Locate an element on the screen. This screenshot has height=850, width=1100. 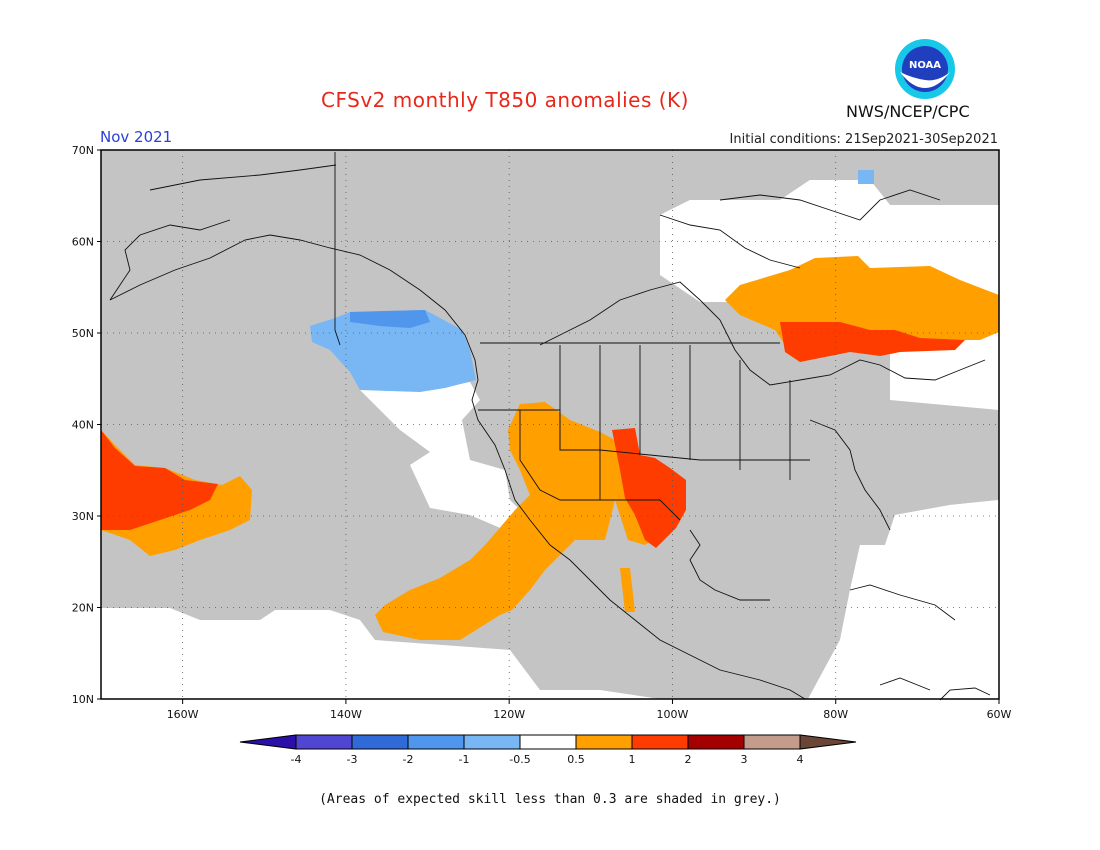
legend-arrow-high is located at coordinates (828, 742).